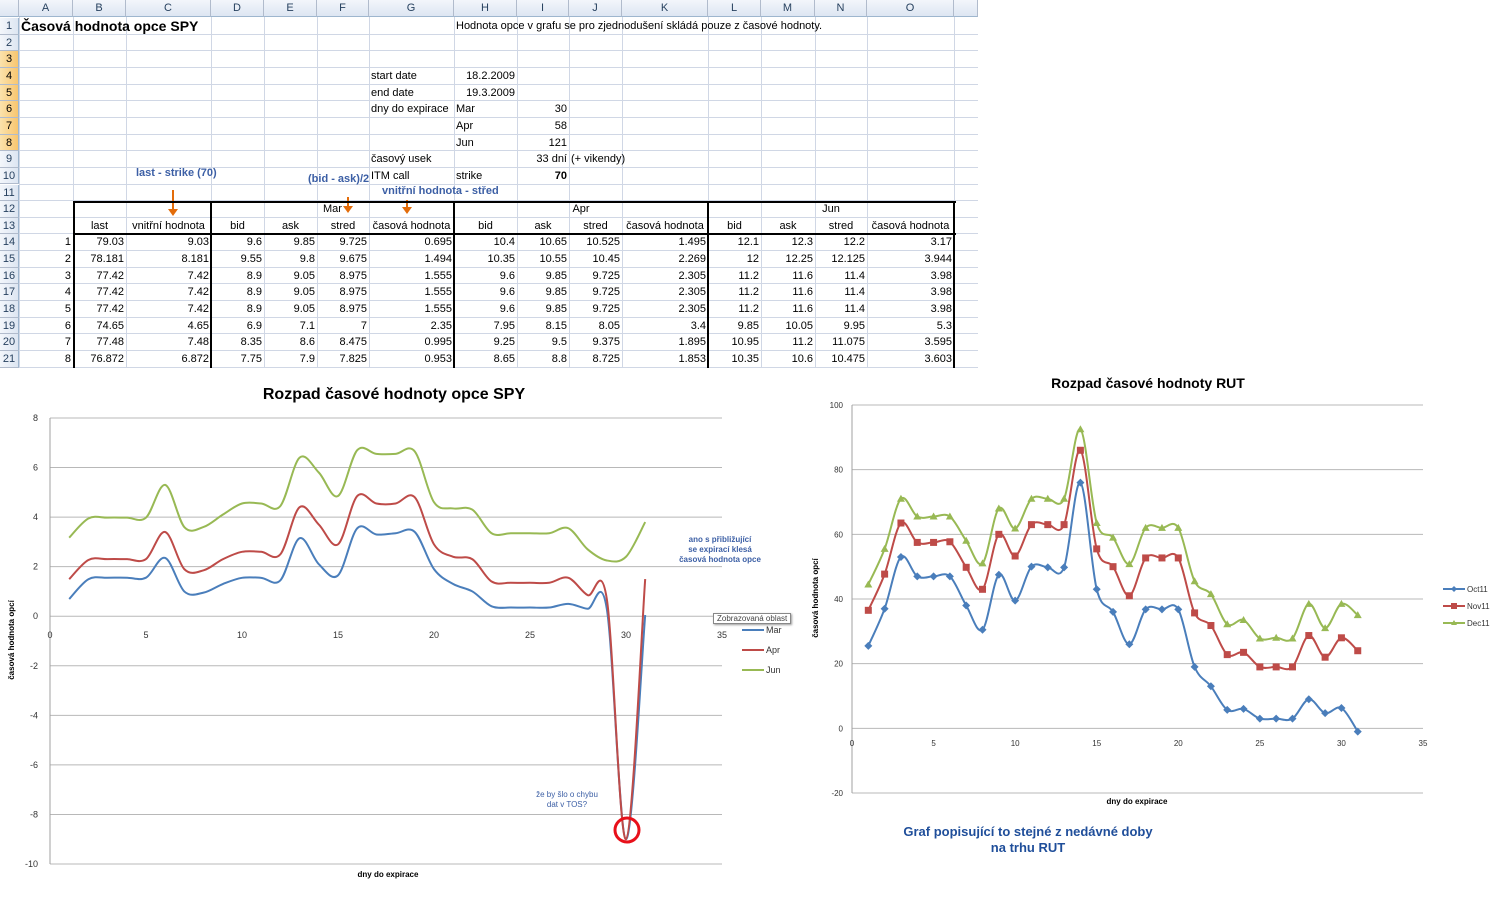  Describe the element at coordinates (692, 309) in the screenshot. I see `cell-K18: 2.305` at that location.